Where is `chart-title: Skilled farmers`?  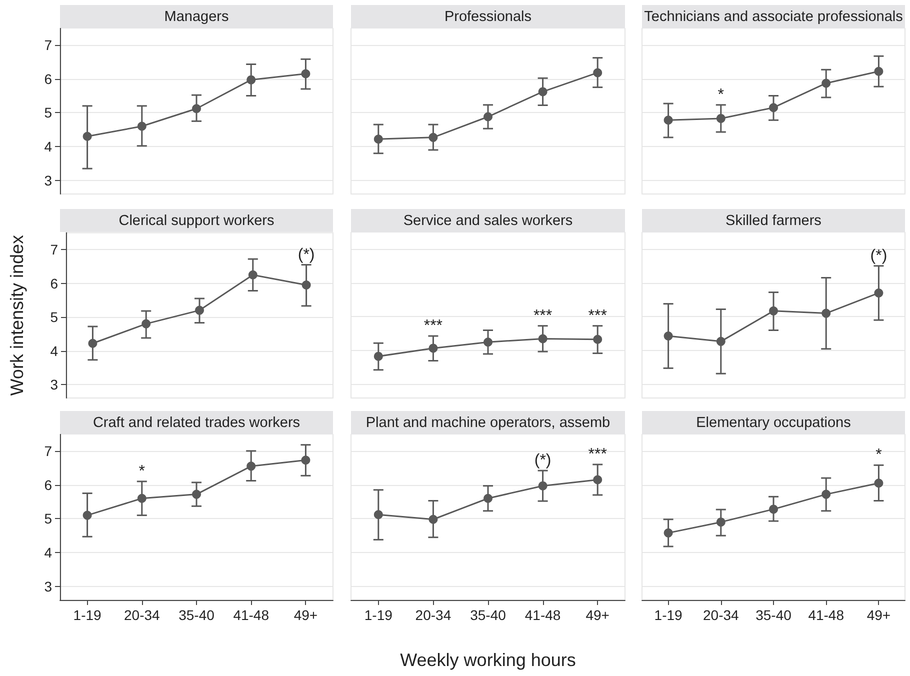 chart-title: Skilled farmers is located at coordinates (773, 220).